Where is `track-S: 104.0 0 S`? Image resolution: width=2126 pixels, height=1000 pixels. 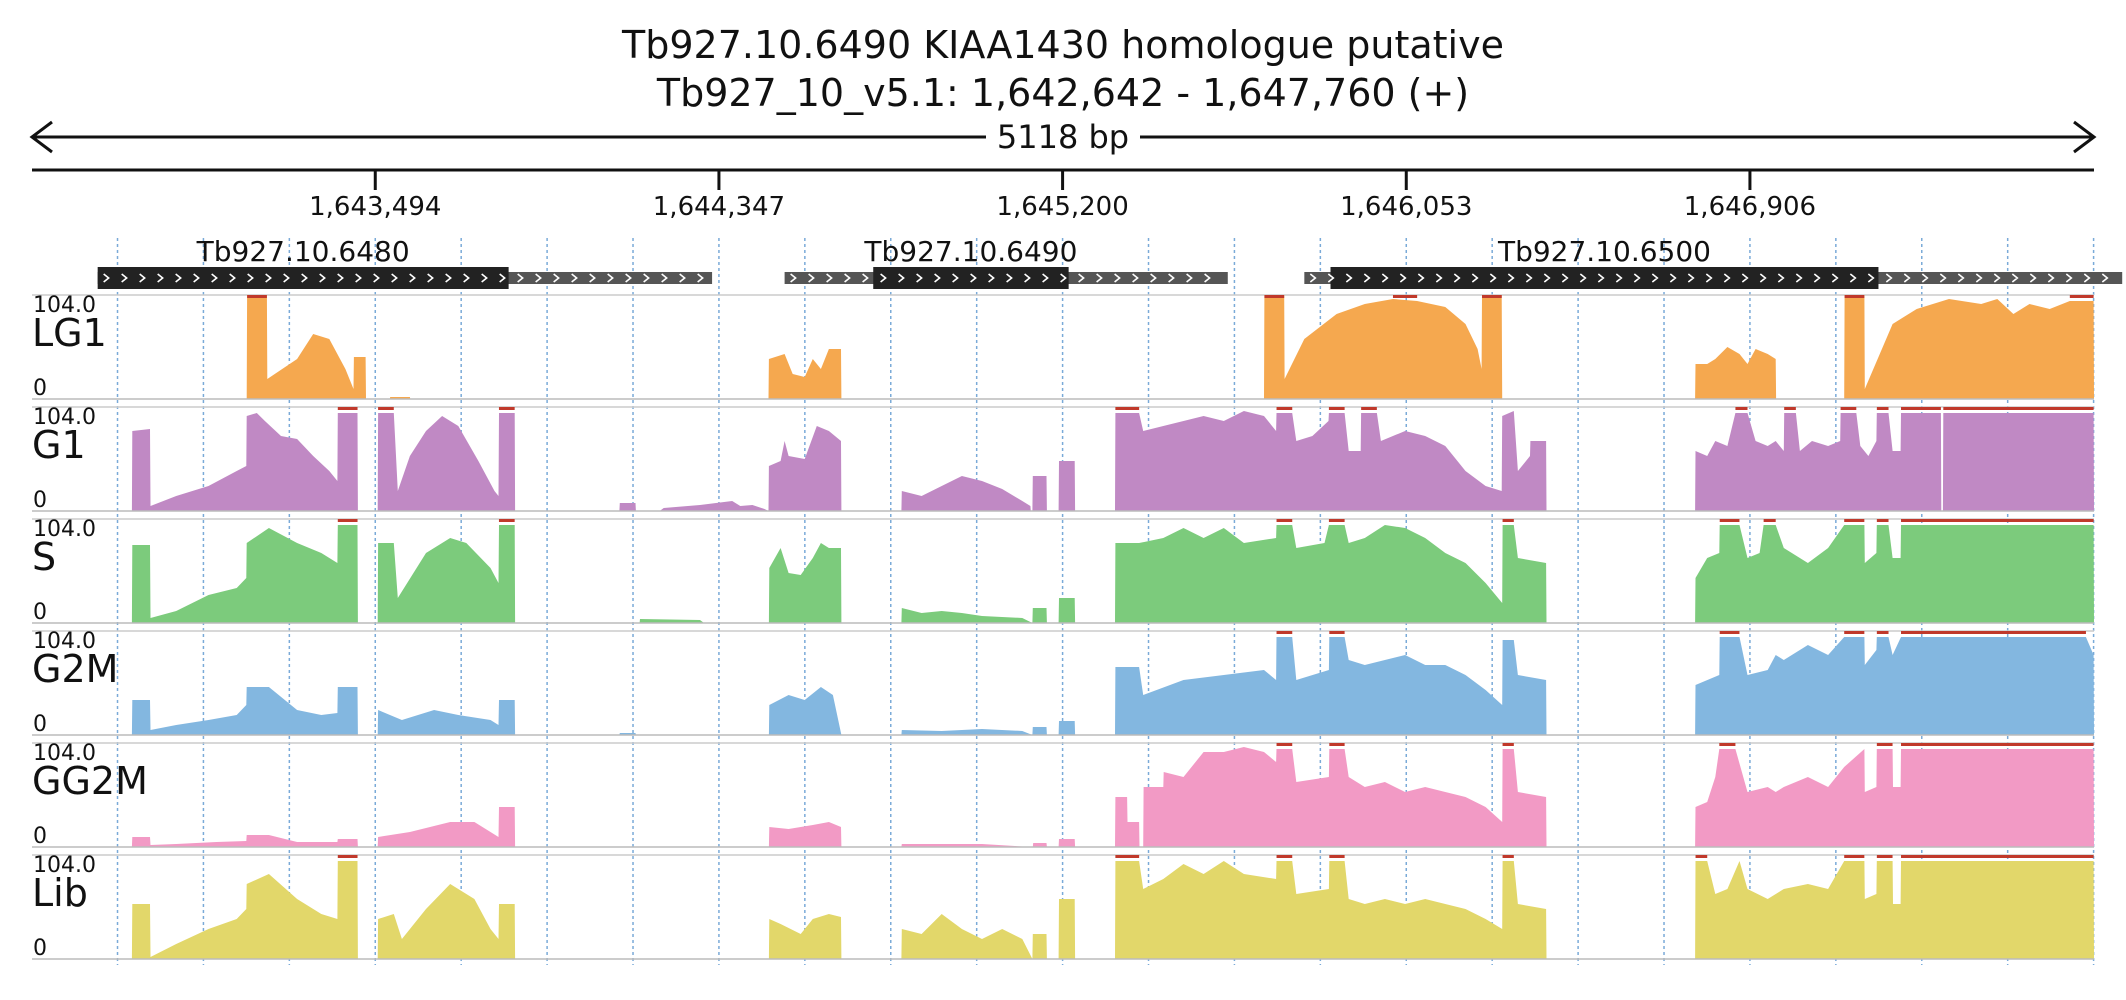
track-S: 104.0 0 S is located at coordinates (1063, 571).